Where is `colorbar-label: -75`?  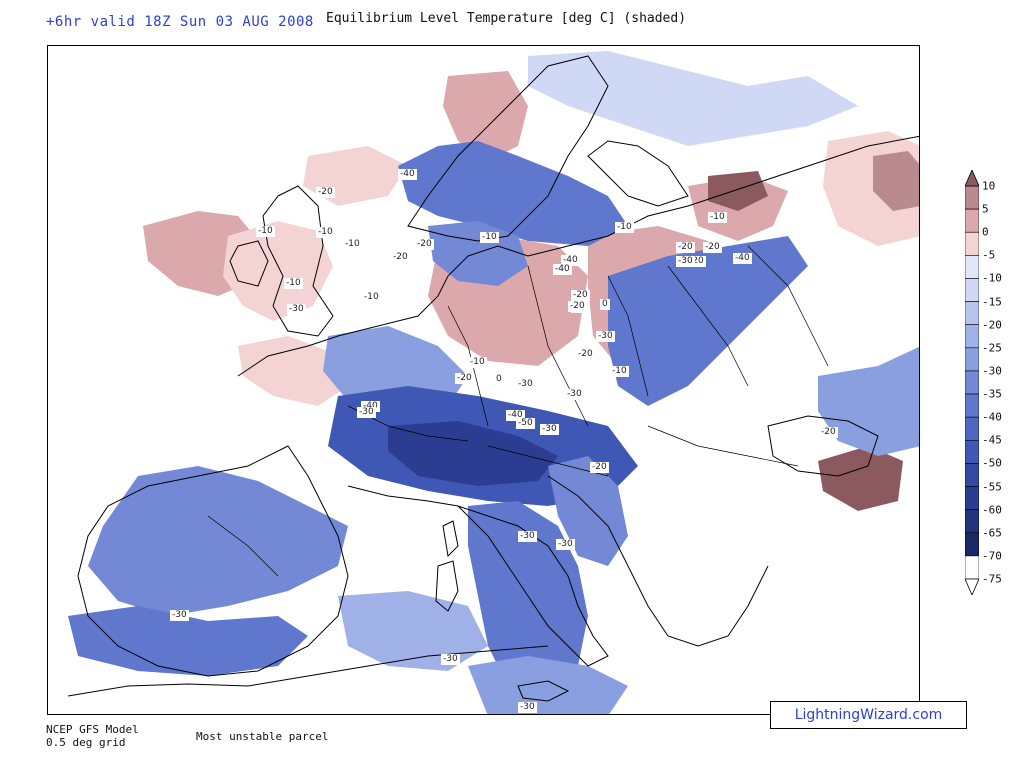
colorbar-label: -75 is located at coordinates (992, 579).